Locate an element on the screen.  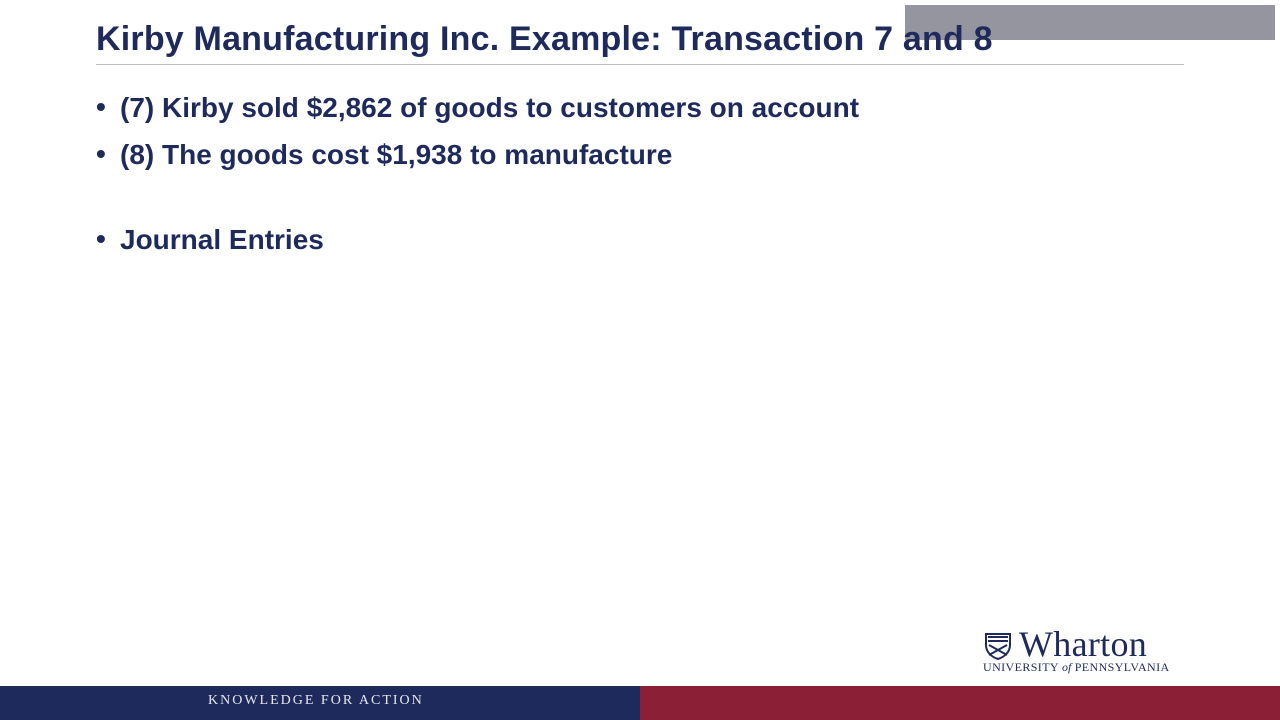
logo-subtitle: UNIVERSITY of PENNSYLVANIA is located at coordinates (1076, 667).